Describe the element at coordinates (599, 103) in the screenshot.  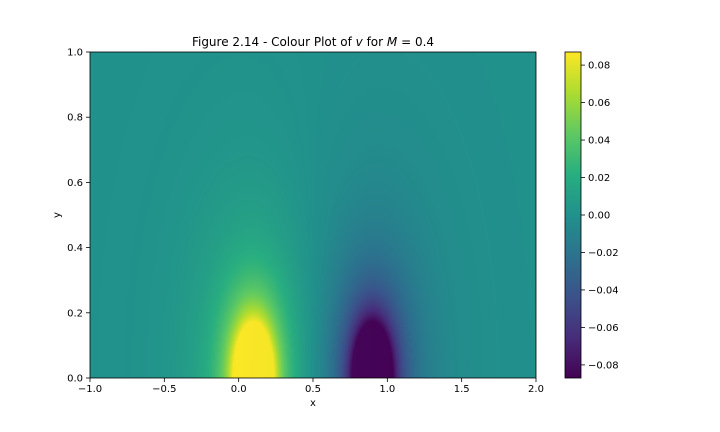
I see `colorbar-tick-label: 0.06` at that location.